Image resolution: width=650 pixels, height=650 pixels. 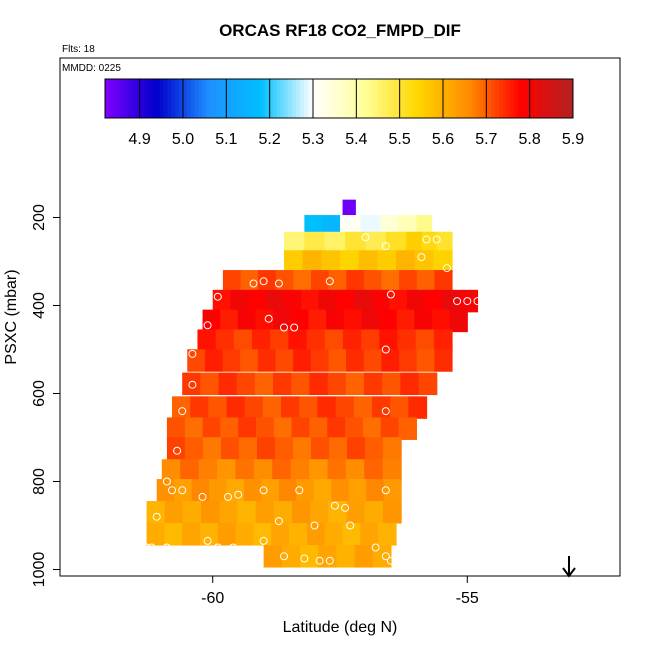 What do you see at coordinates (270, 139) in the screenshot?
I see `colorbar-tick-label: 5.2` at bounding box center [270, 139].